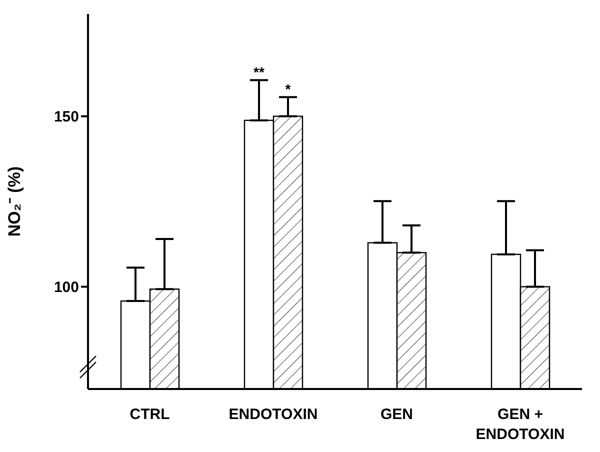 Image resolution: width=600 pixels, height=452 pixels. Describe the element at coordinates (150, 414) in the screenshot. I see `x-tick-label: CTRL` at that location.